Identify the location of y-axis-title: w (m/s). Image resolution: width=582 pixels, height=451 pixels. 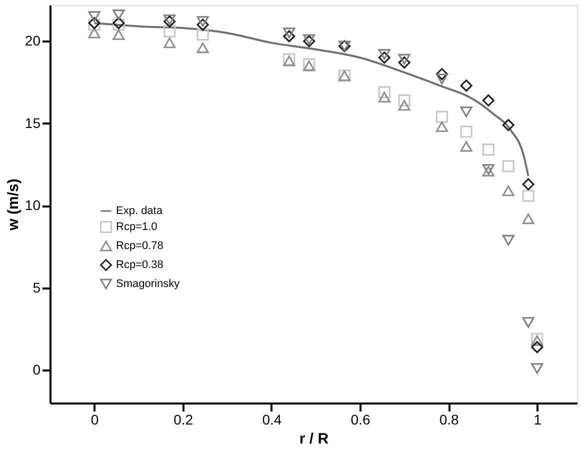
(13, 205).